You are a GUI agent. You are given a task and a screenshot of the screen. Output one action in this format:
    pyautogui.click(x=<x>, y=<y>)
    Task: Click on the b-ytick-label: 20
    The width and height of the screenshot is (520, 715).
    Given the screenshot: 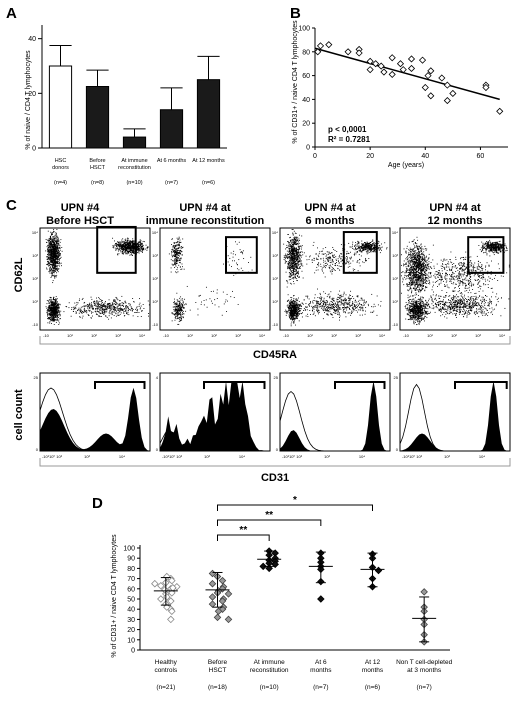 What is the action you would take?
    pyautogui.click(x=306, y=124)
    